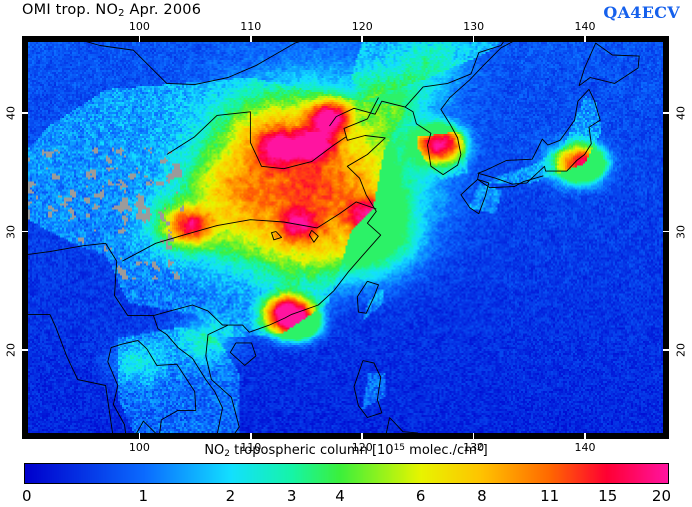 The image size is (692, 507). Describe the element at coordinates (550, 496) in the screenshot. I see `colorbar-tick-label: 11` at that location.